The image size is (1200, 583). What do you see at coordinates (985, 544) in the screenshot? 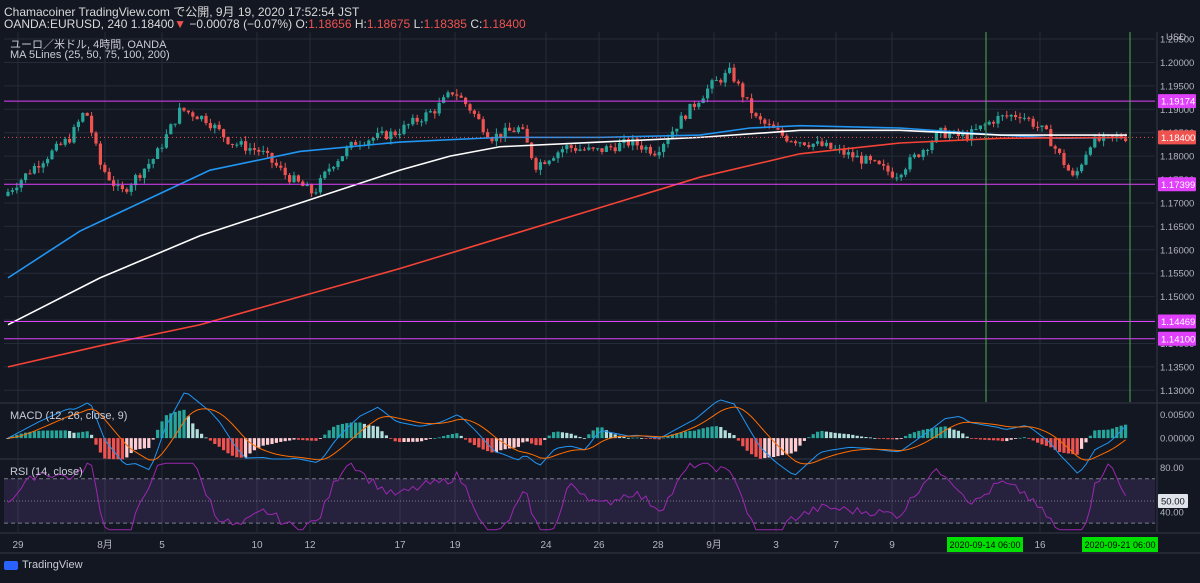
I see `time-highlight-tag` at bounding box center [985, 544].